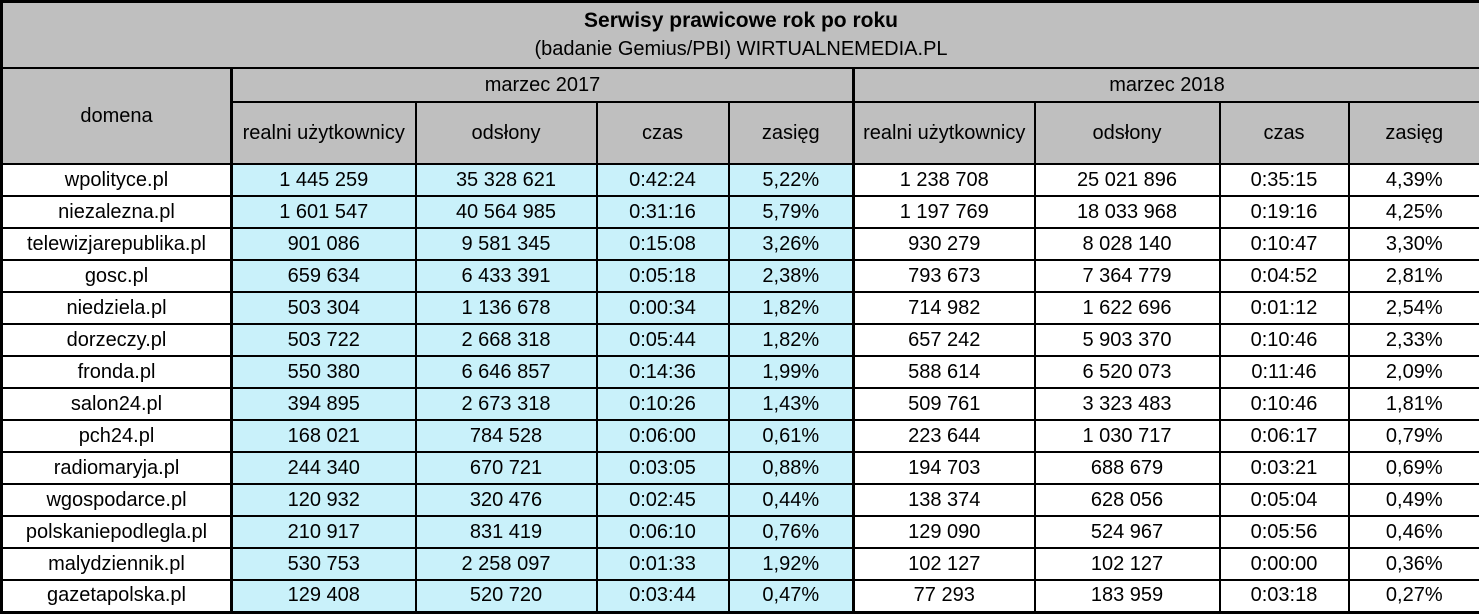 Image resolution: width=1479 pixels, height=614 pixels. I want to click on value-cell-2018: 0:04:52, so click(1284, 276).